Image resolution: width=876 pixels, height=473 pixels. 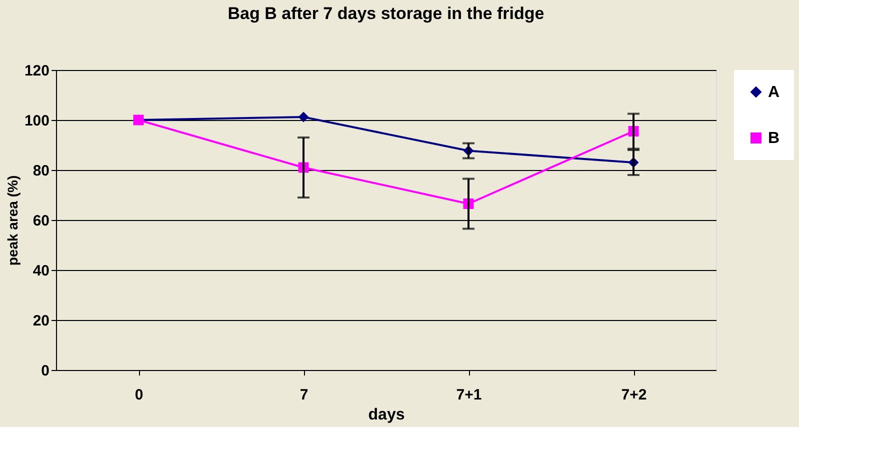 I want to click on x-tick-label: 0, so click(x=139, y=395).